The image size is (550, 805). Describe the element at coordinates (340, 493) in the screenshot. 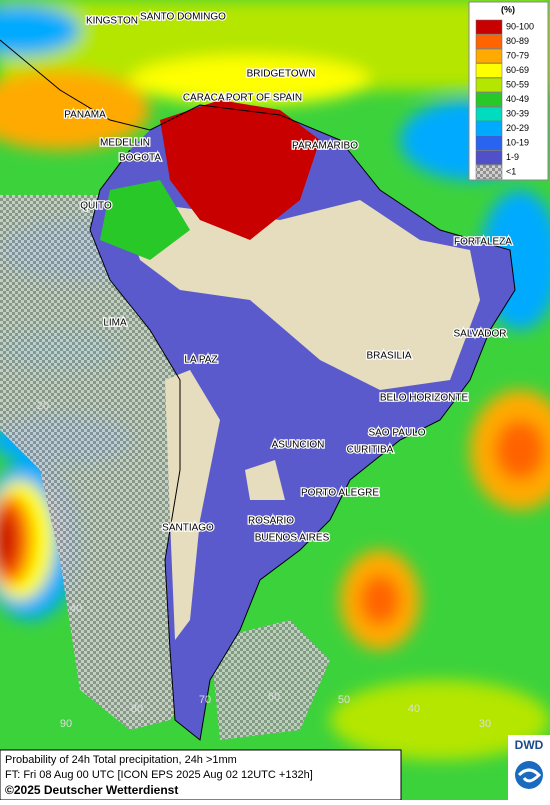

I see `city: PORTO ALEGRE` at that location.